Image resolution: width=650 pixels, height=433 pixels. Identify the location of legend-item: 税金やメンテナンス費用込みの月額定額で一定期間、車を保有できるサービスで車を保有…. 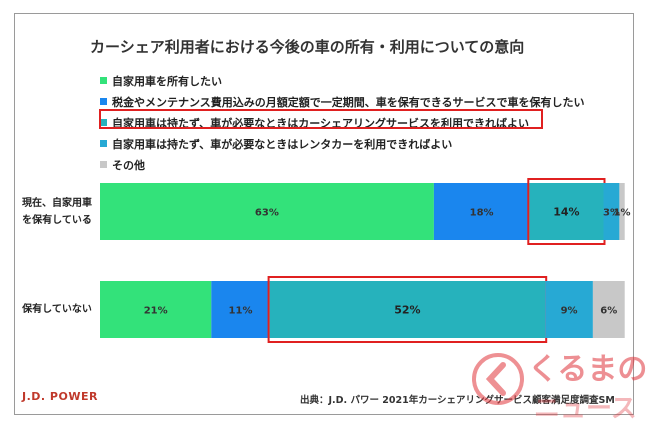
(342, 101).